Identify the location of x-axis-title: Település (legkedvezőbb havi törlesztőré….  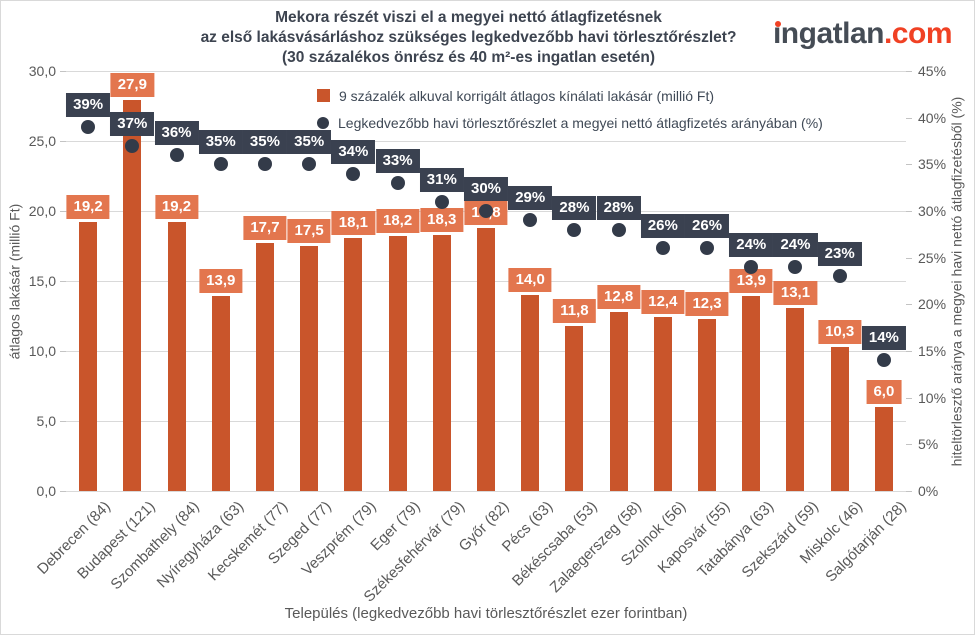
(486, 613).